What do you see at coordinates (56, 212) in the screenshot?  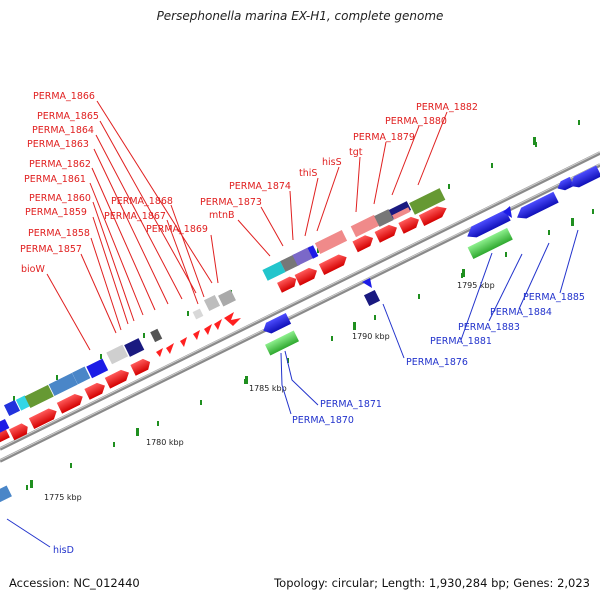 I see `gene-label: PERMA_1859` at bounding box center [56, 212].